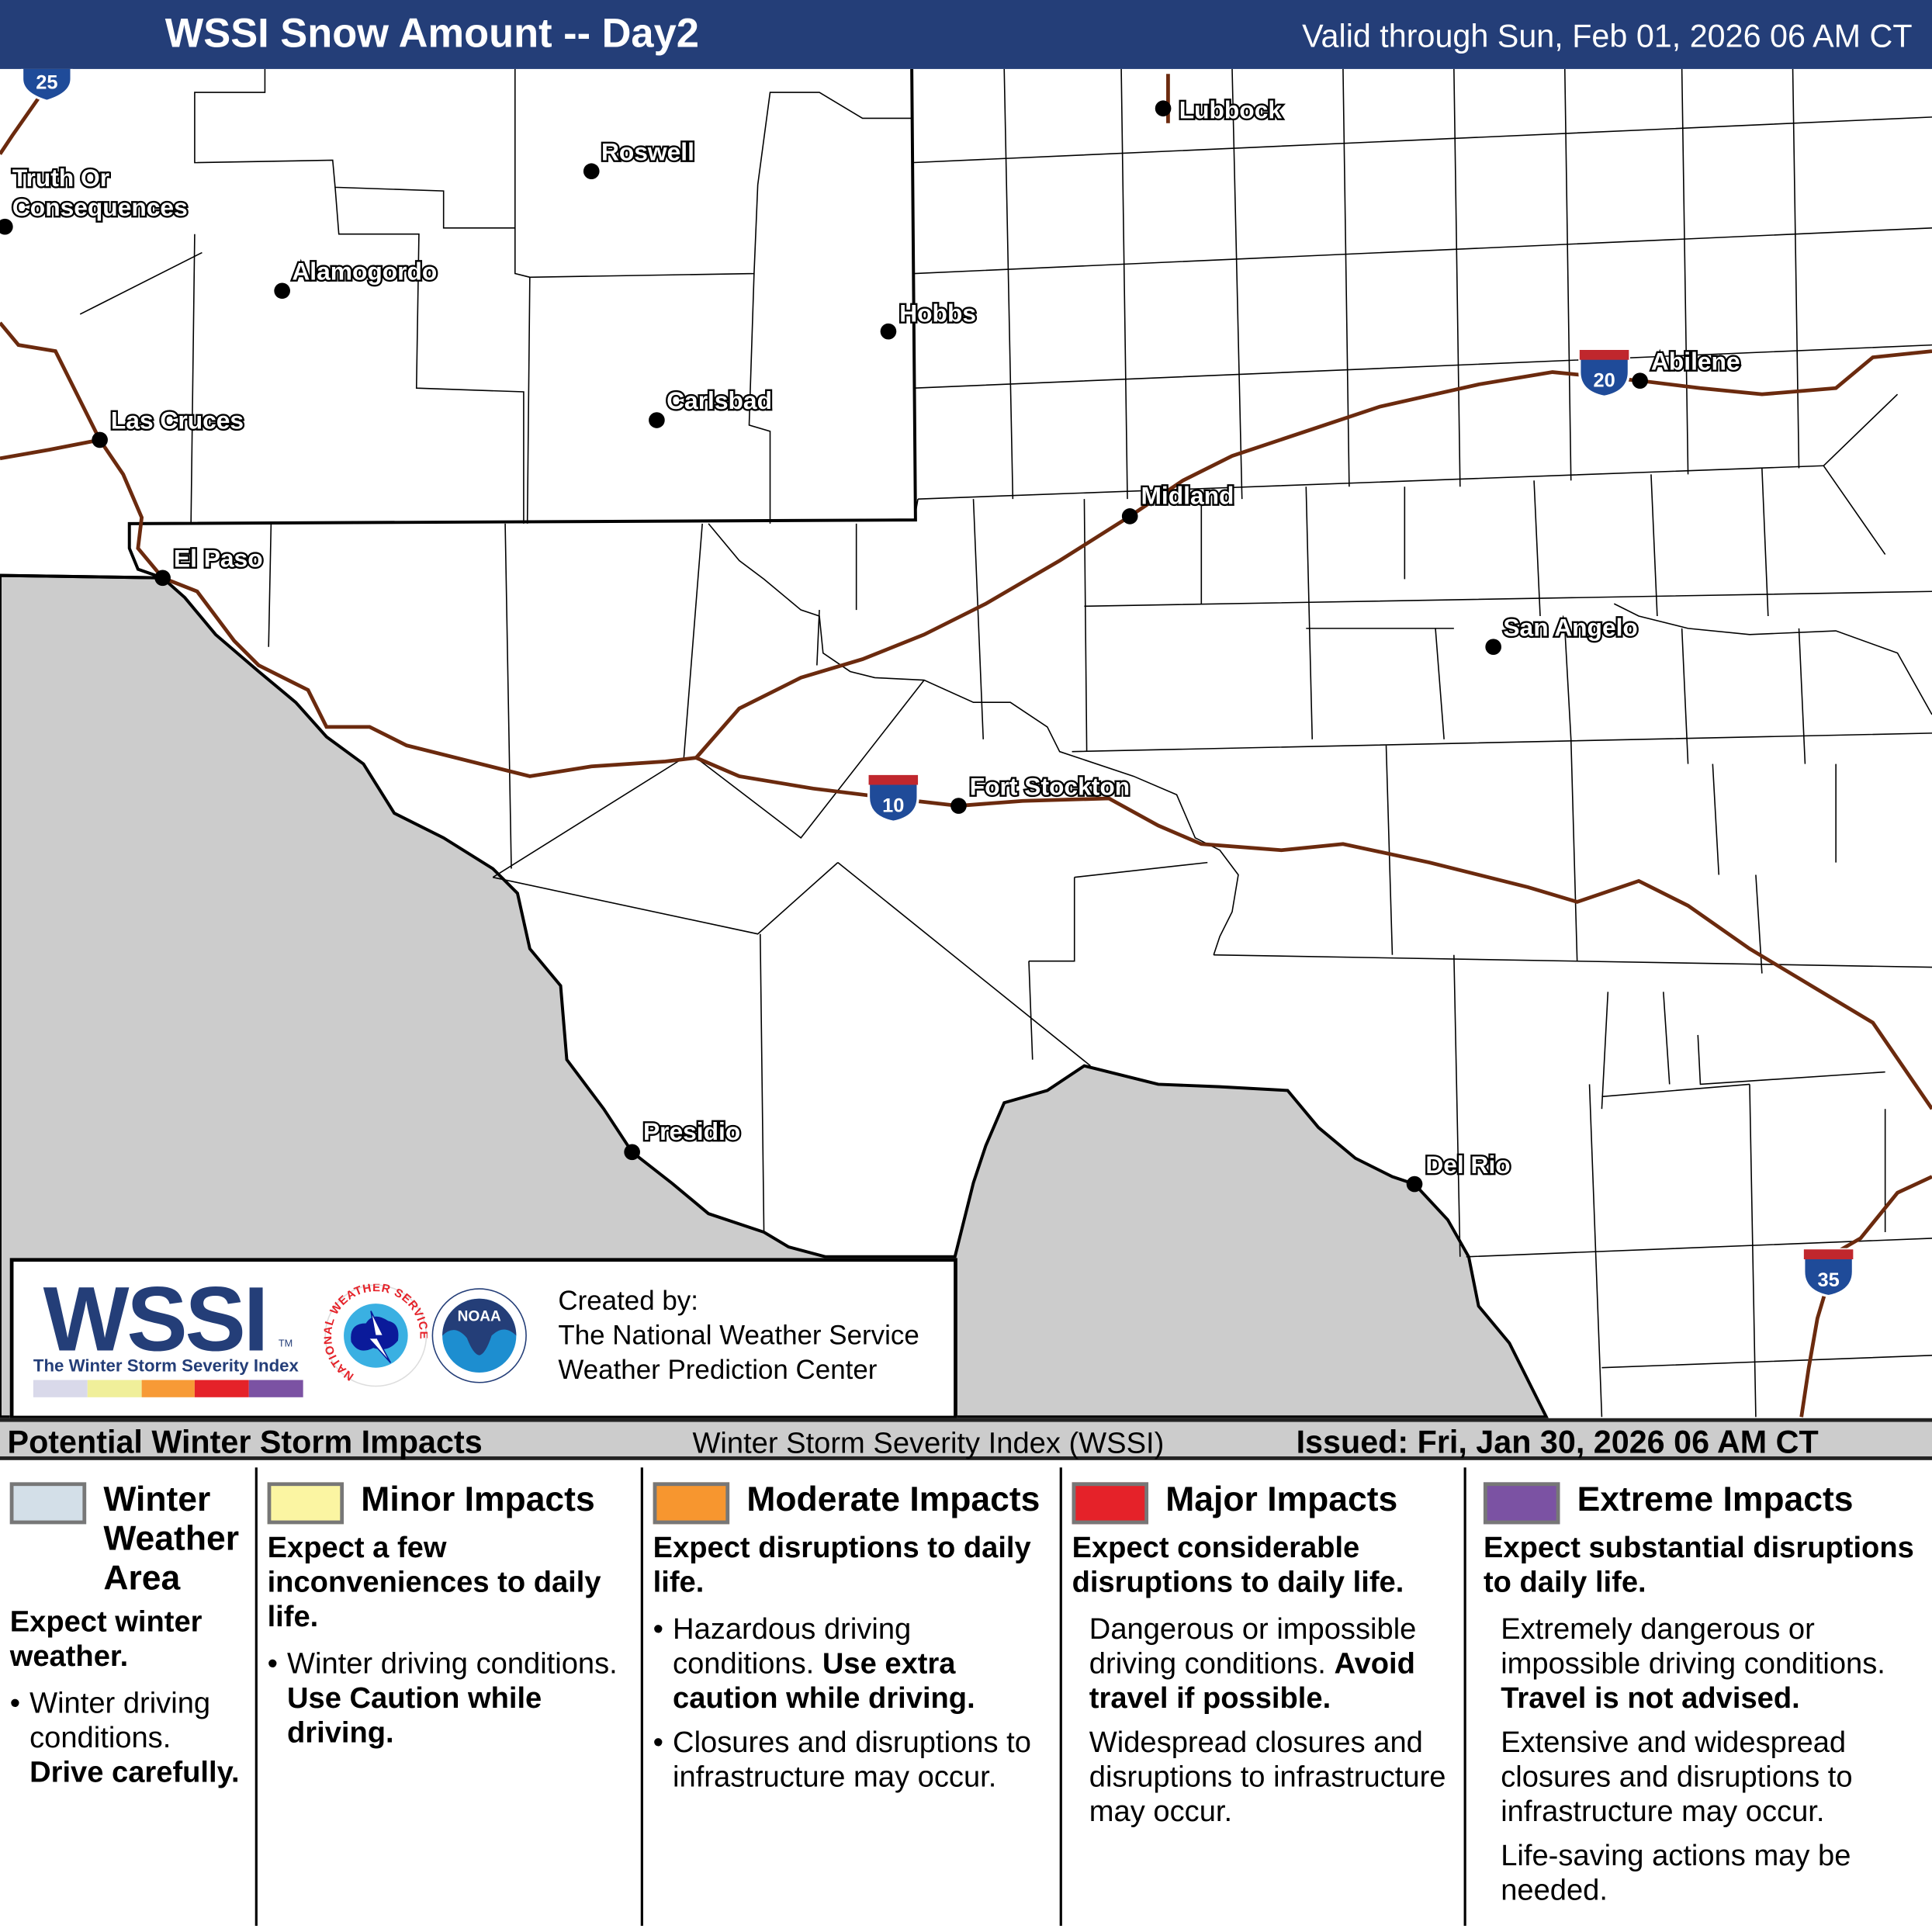  I want to click on noaa-logo: NOAA, so click(479, 1335).